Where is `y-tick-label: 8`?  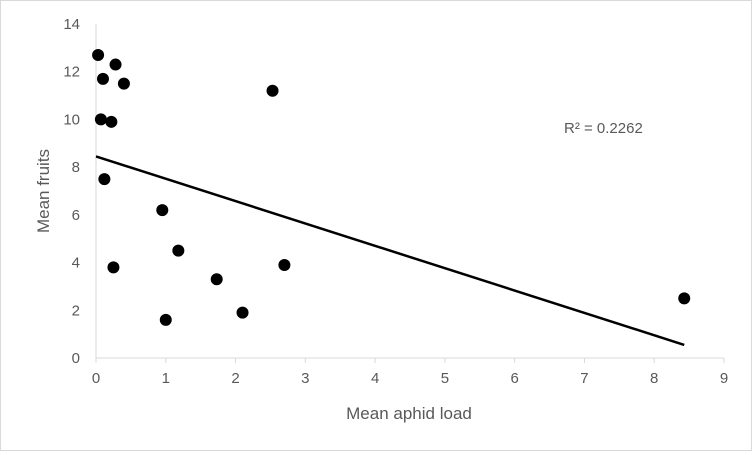
y-tick-label: 8 is located at coordinates (76, 167).